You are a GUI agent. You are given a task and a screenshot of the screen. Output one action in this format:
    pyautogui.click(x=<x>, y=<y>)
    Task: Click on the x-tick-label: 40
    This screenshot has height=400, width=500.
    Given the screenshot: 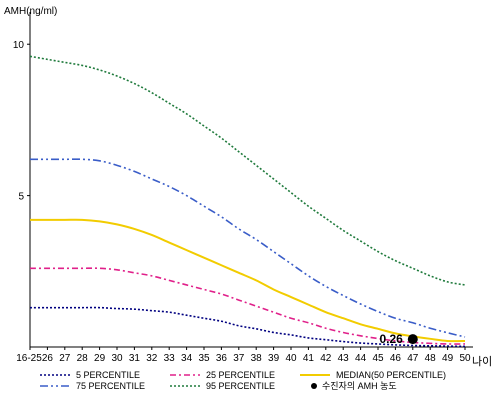 What is the action you would take?
    pyautogui.click(x=291, y=358)
    